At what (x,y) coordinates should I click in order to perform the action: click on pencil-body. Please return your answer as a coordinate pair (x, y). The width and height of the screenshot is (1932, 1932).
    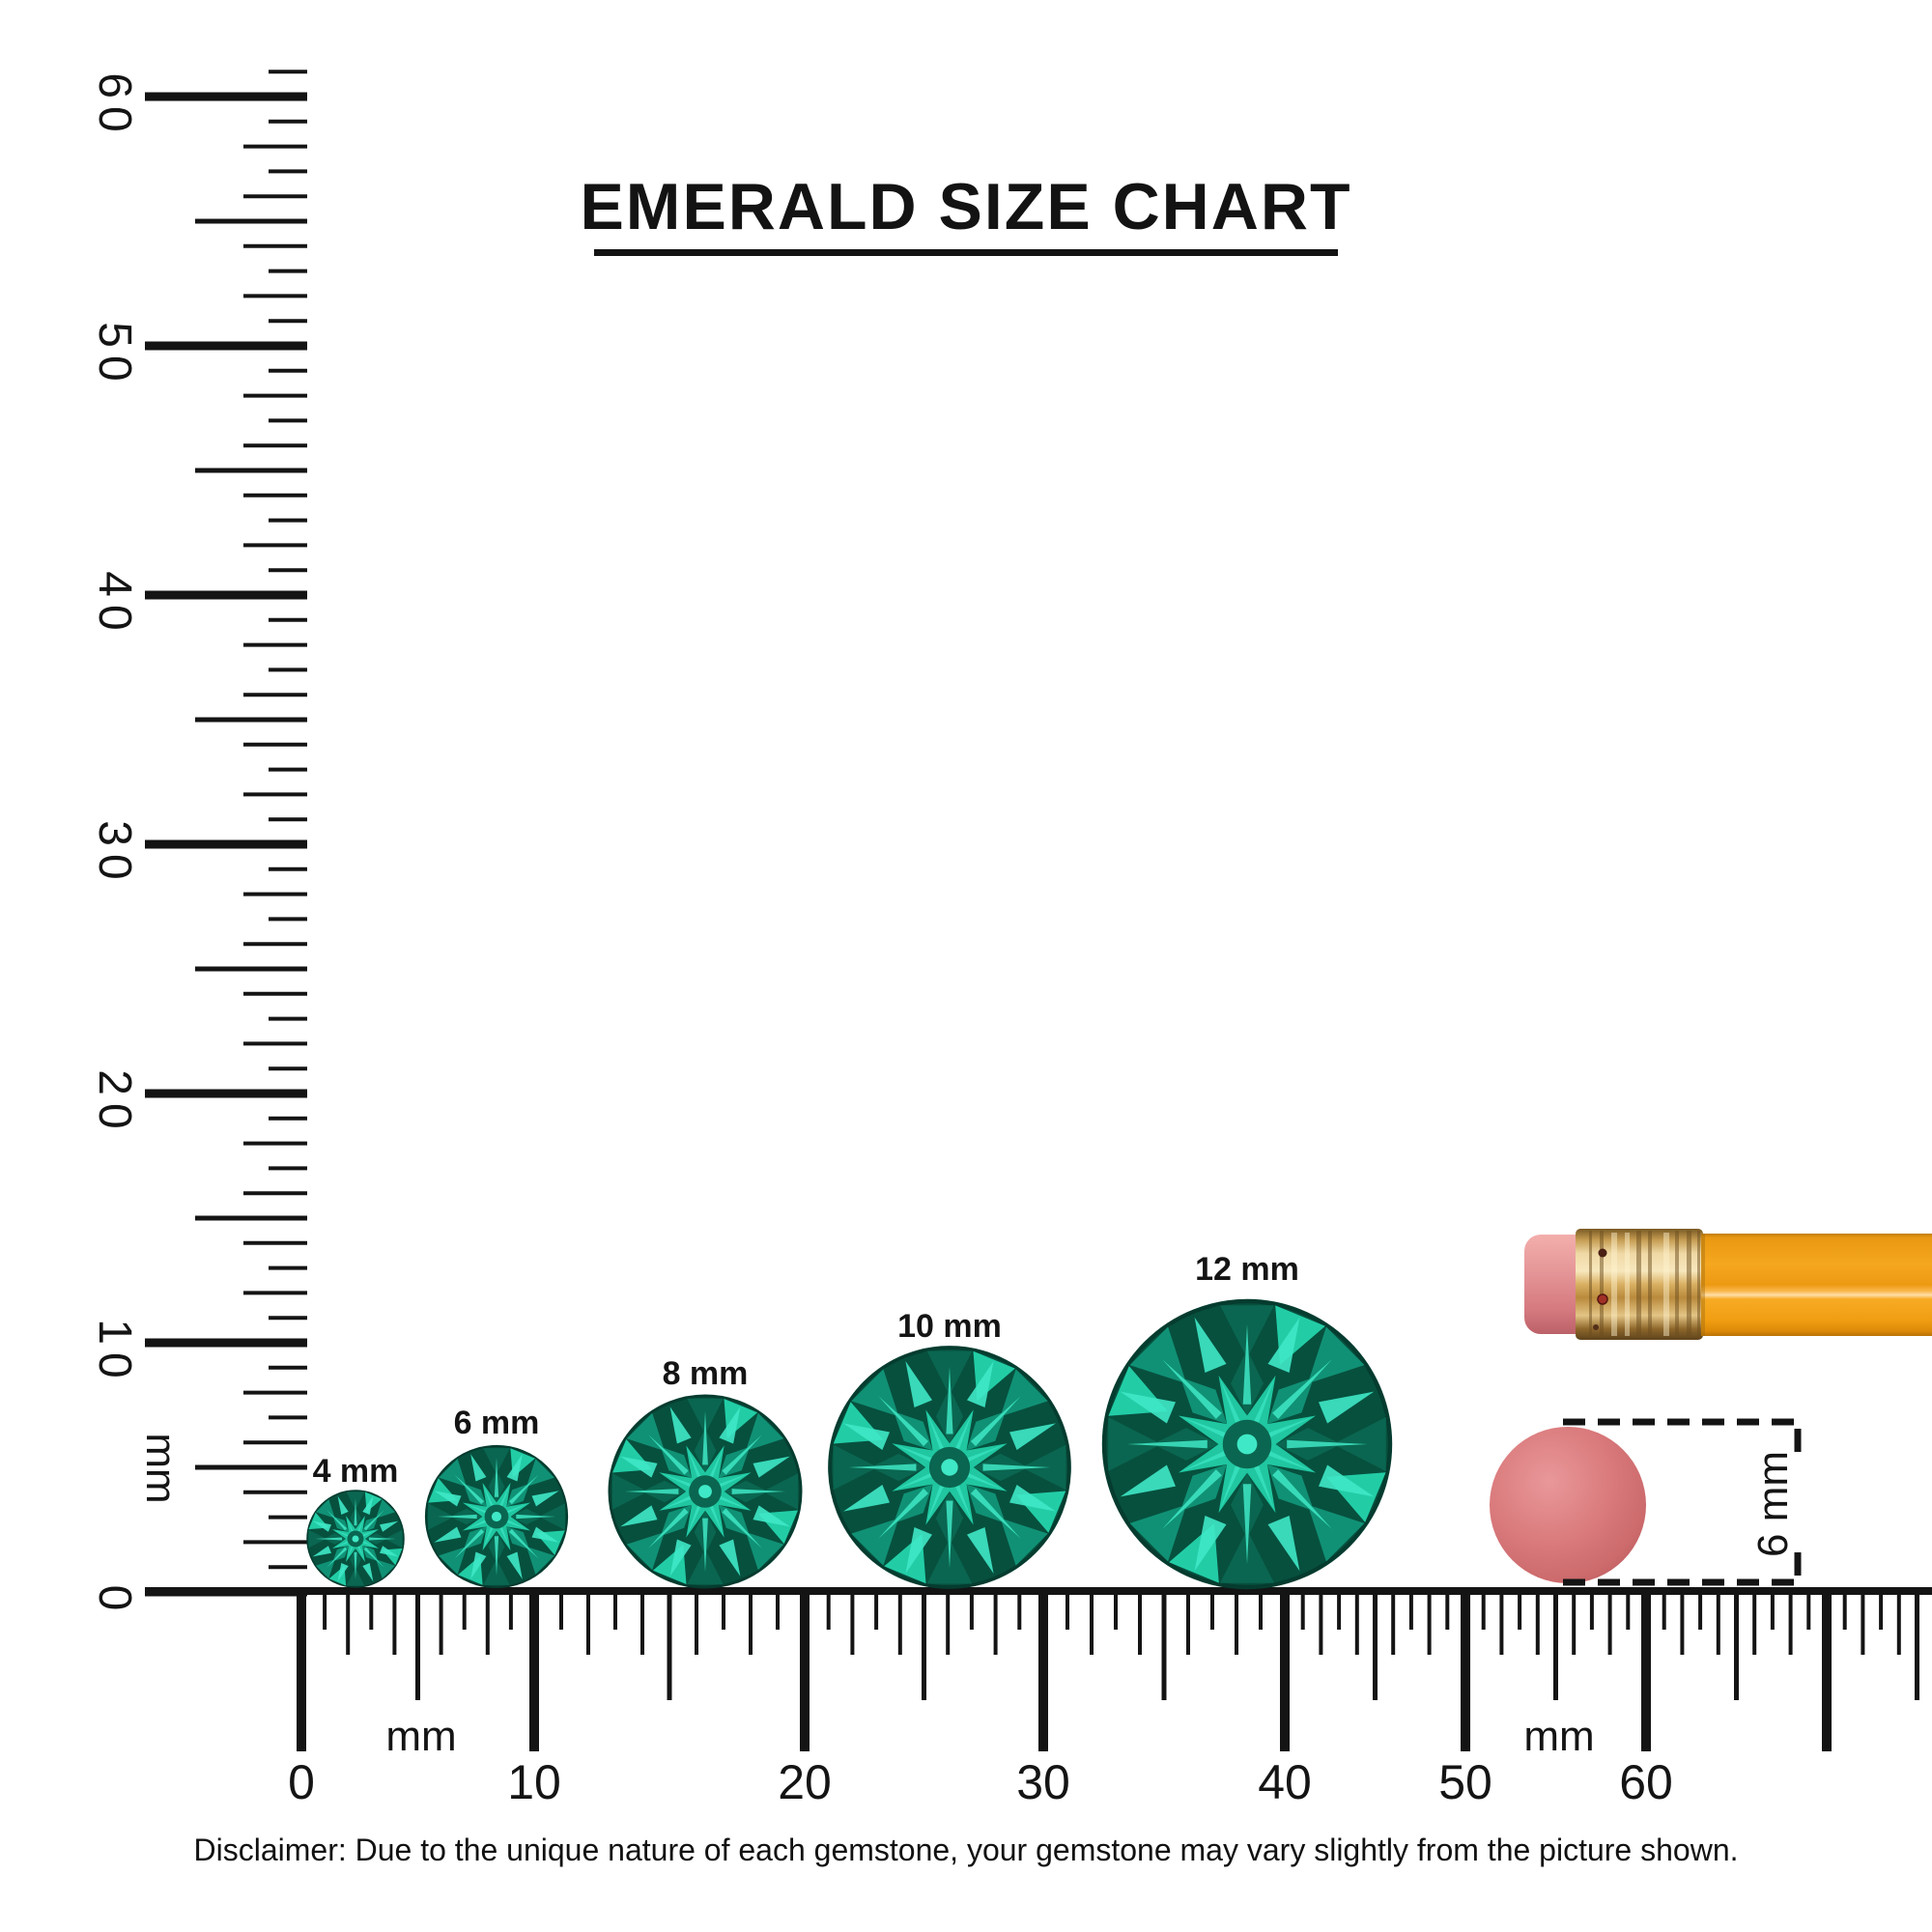
    Looking at the image, I should click on (1816, 1285).